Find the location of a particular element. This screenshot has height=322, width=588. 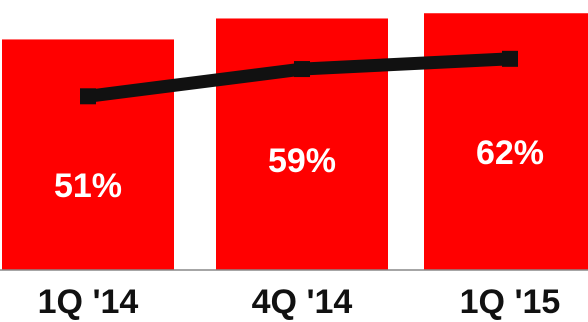

data-label-0: 51% is located at coordinates (88, 186).